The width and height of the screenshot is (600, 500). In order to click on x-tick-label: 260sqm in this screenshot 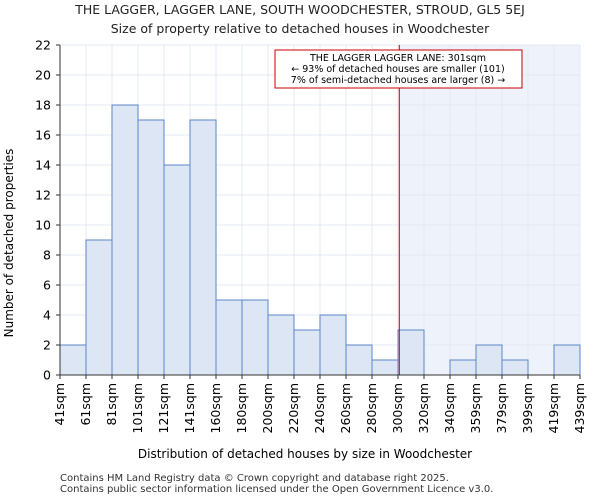, I will do `click(345, 408)`.